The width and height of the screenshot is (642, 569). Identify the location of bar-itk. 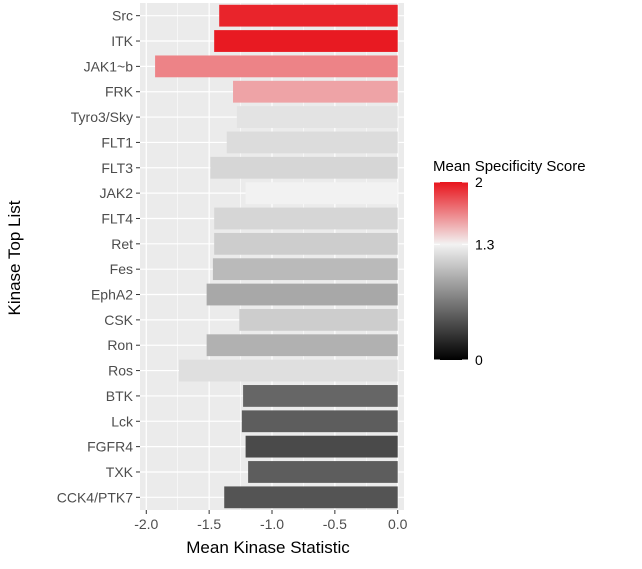
(306, 41).